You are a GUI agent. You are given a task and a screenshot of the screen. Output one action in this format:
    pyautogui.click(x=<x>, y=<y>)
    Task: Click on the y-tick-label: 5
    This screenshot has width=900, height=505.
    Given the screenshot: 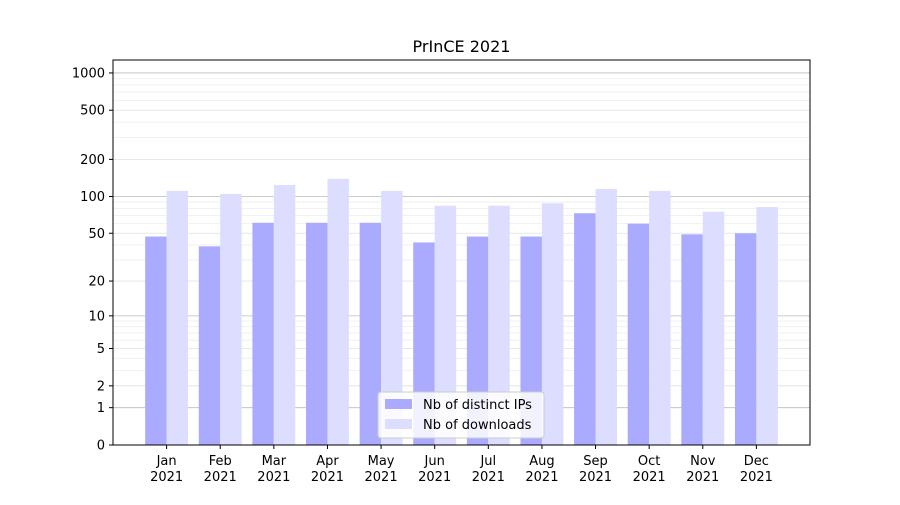 What is the action you would take?
    pyautogui.click(x=101, y=349)
    